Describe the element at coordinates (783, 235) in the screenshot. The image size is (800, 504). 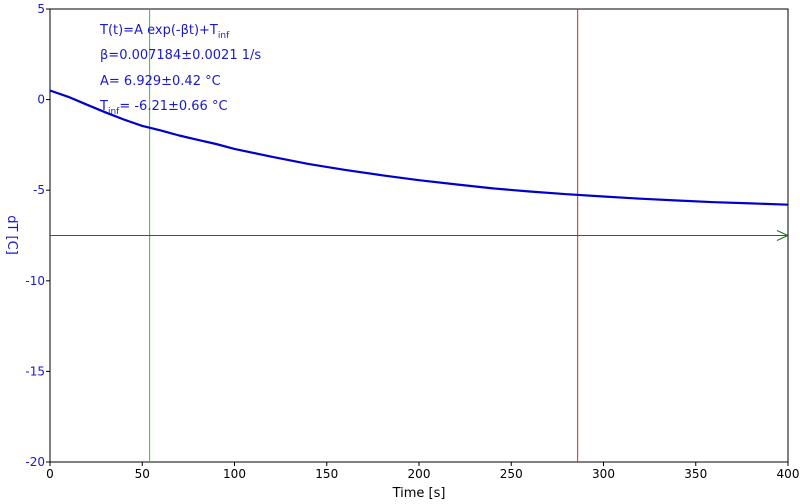
I see `baseline-arrow` at that location.